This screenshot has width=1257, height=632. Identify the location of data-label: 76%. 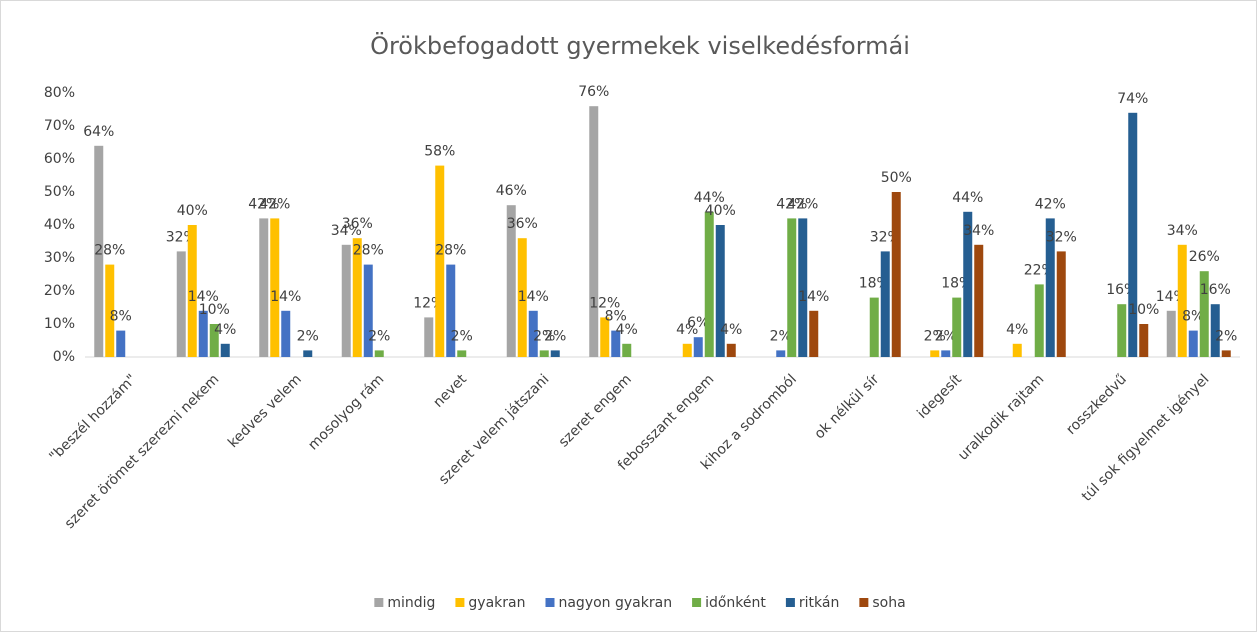
(593, 92).